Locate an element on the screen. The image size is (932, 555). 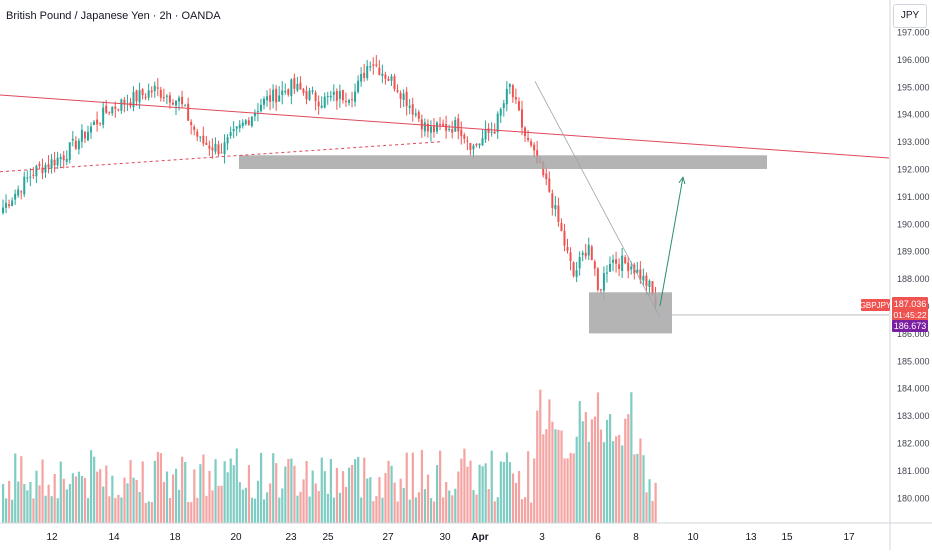
currency-selector: JPY is located at coordinates (910, 16).